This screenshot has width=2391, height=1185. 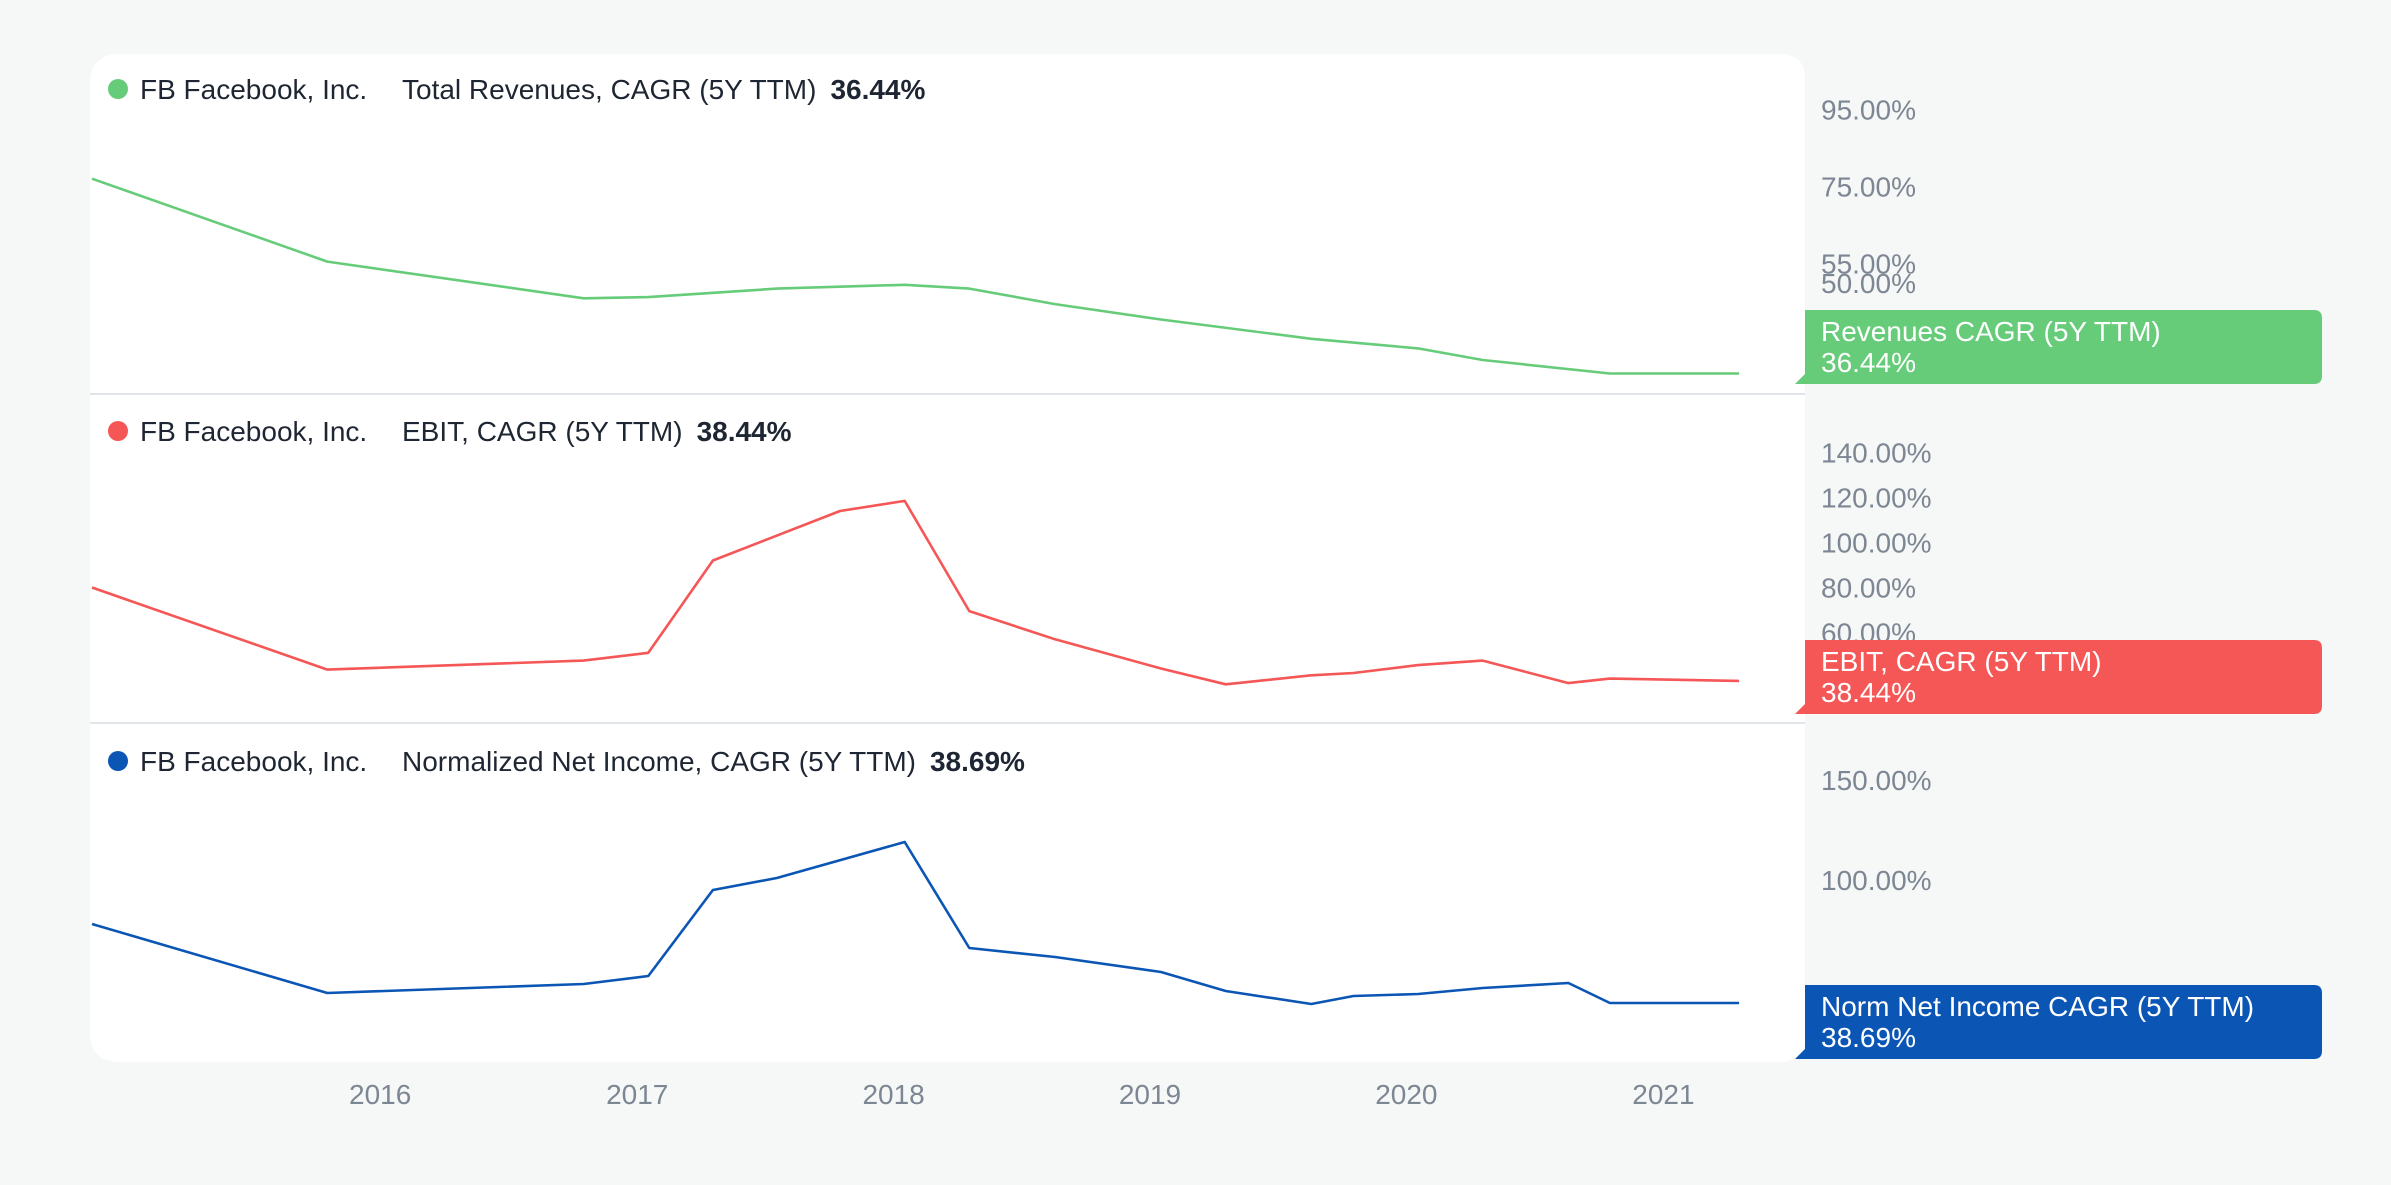 What do you see at coordinates (1876, 498) in the screenshot?
I see `y-tick-label: 120.00%` at bounding box center [1876, 498].